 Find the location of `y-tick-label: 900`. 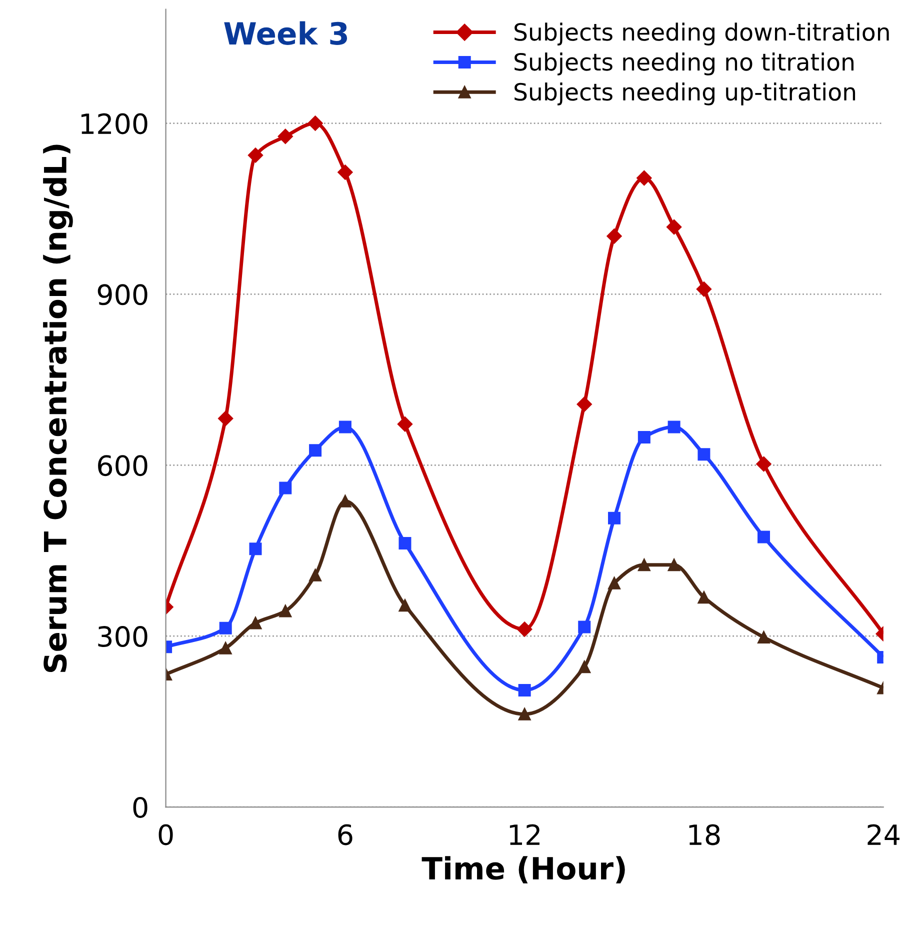

y-tick-label: 900 is located at coordinates (123, 295).